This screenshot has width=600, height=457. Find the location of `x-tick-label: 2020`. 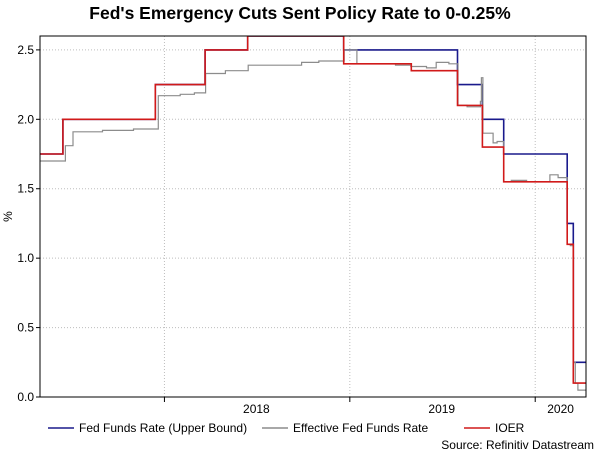

x-tick-label: 2020 is located at coordinates (560, 409).